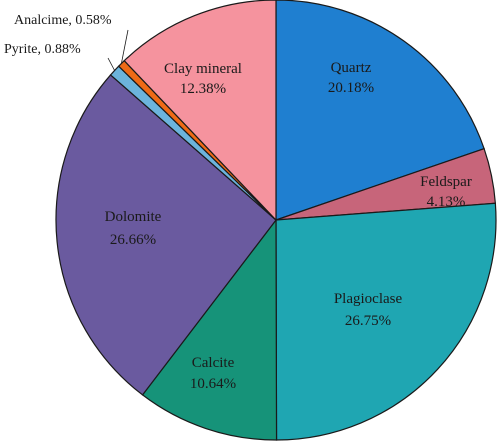 The height and width of the screenshot is (443, 498). I want to click on dolomite-name-label: Dolomite, so click(133, 217).